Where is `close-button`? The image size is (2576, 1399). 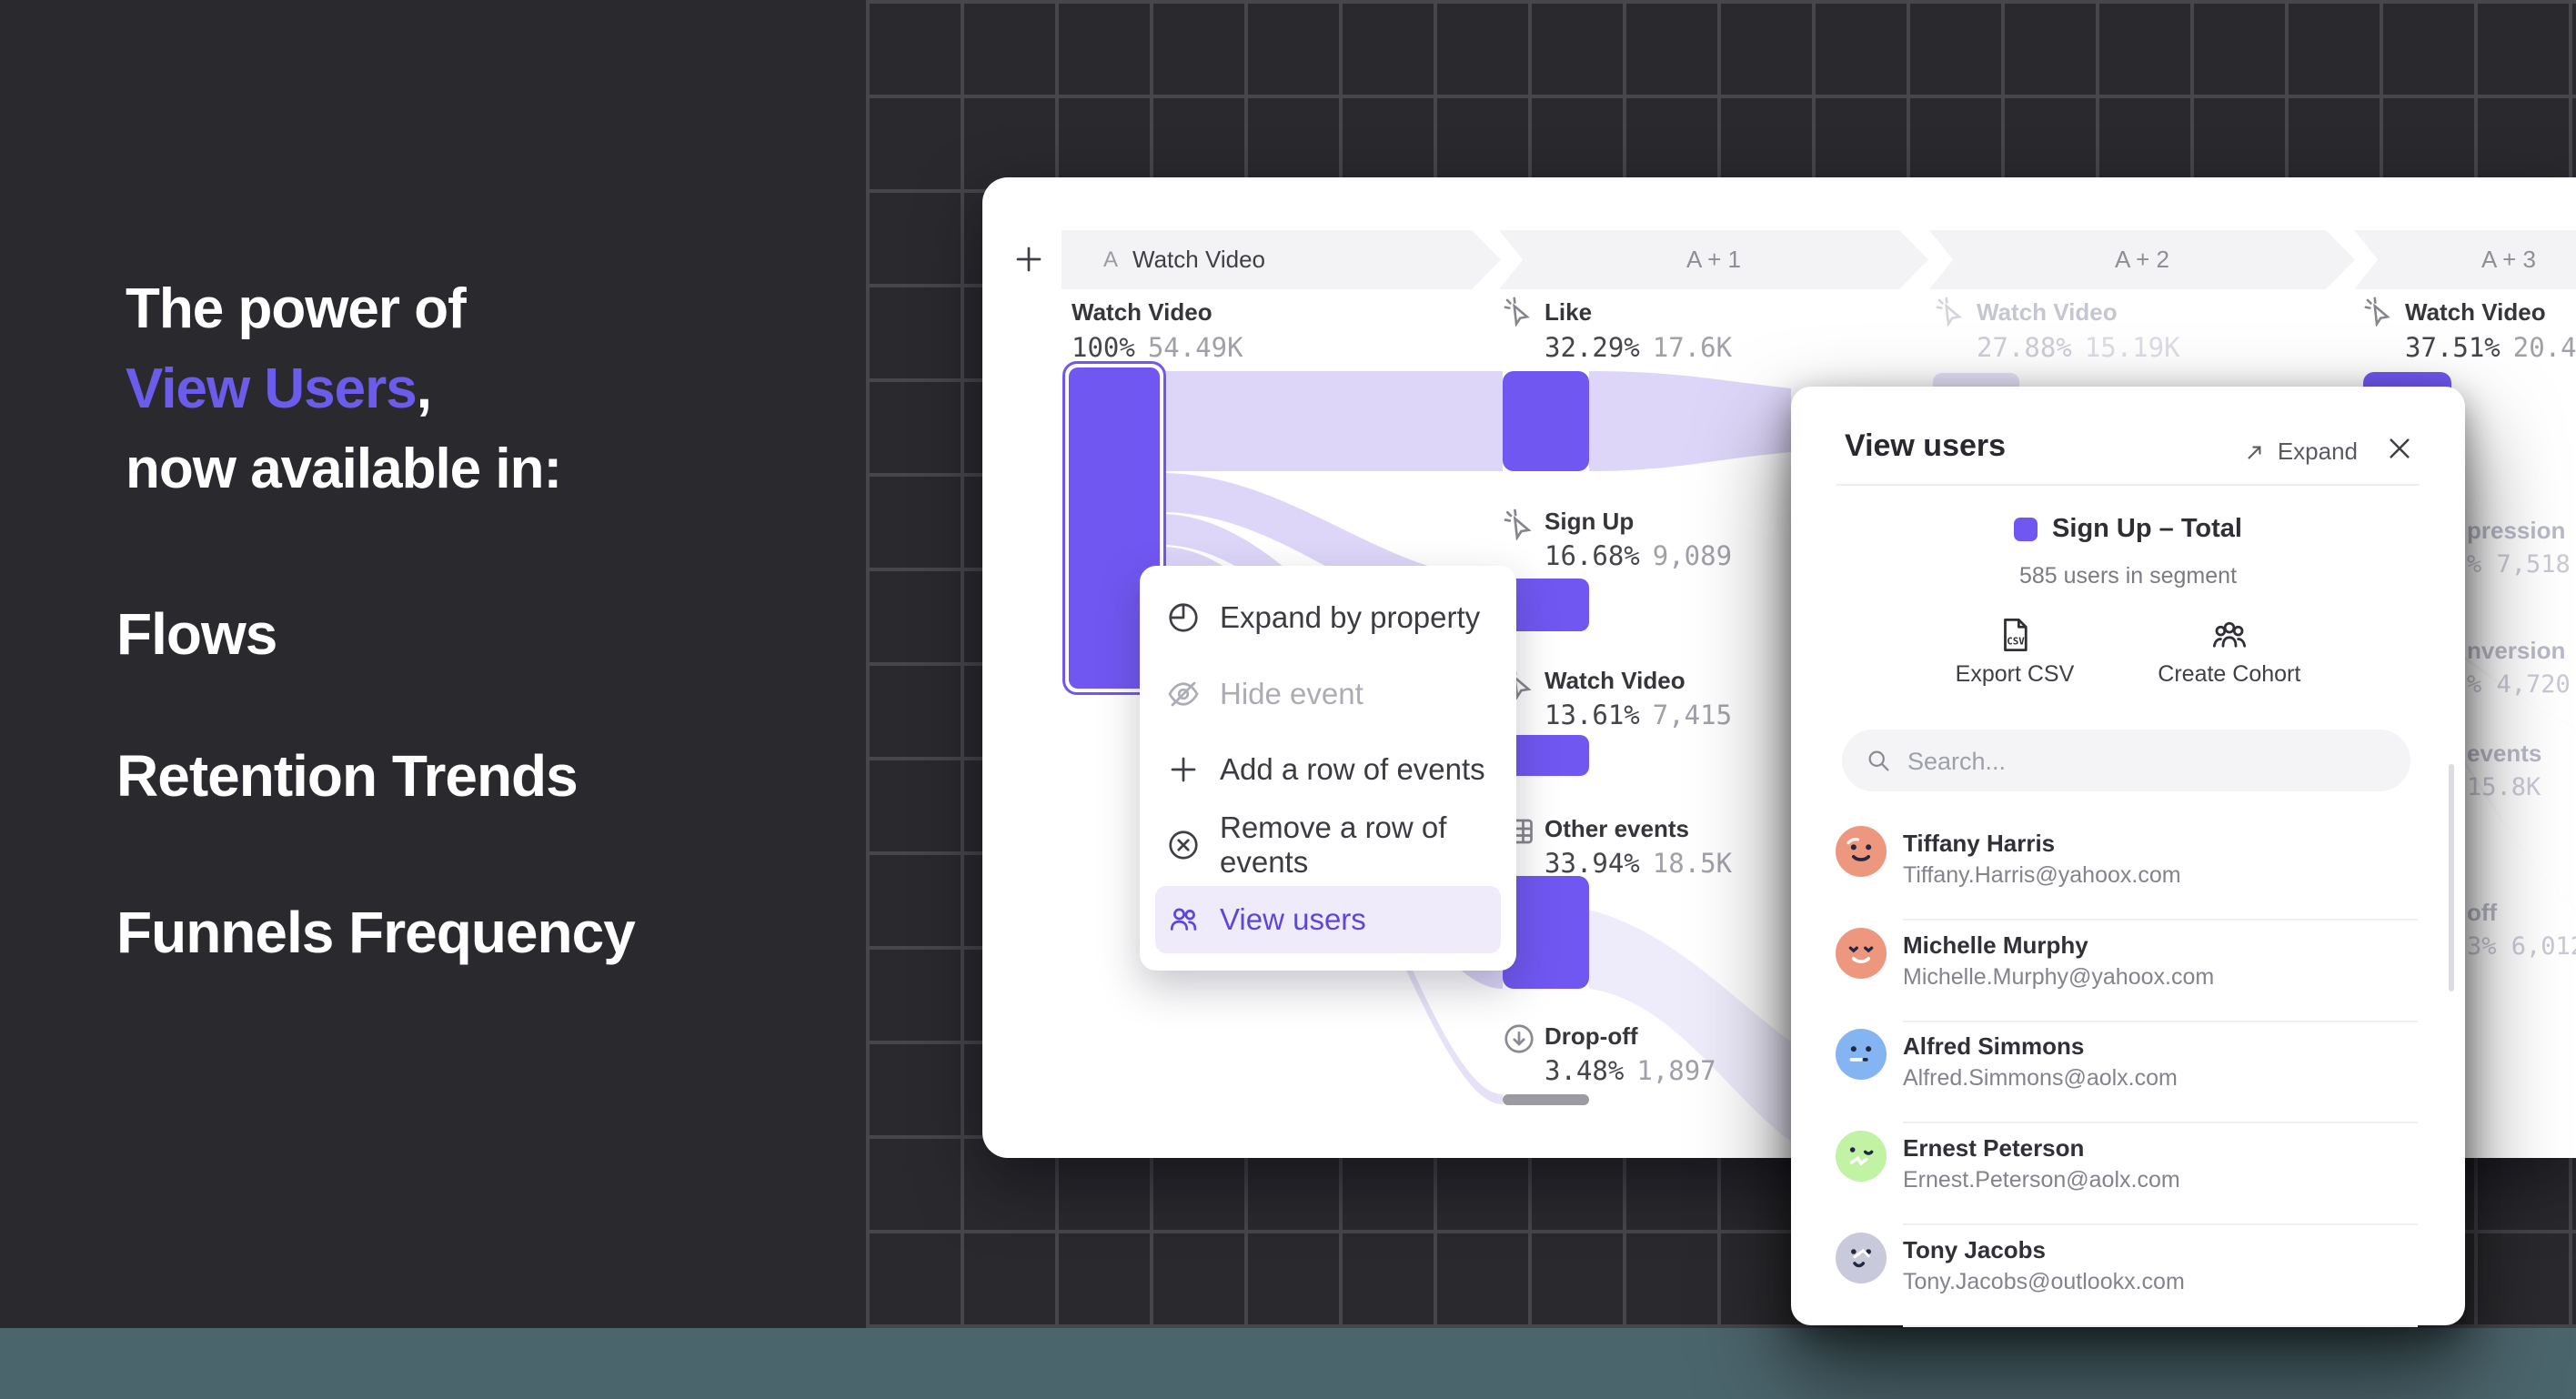
close-button is located at coordinates (2399, 449).